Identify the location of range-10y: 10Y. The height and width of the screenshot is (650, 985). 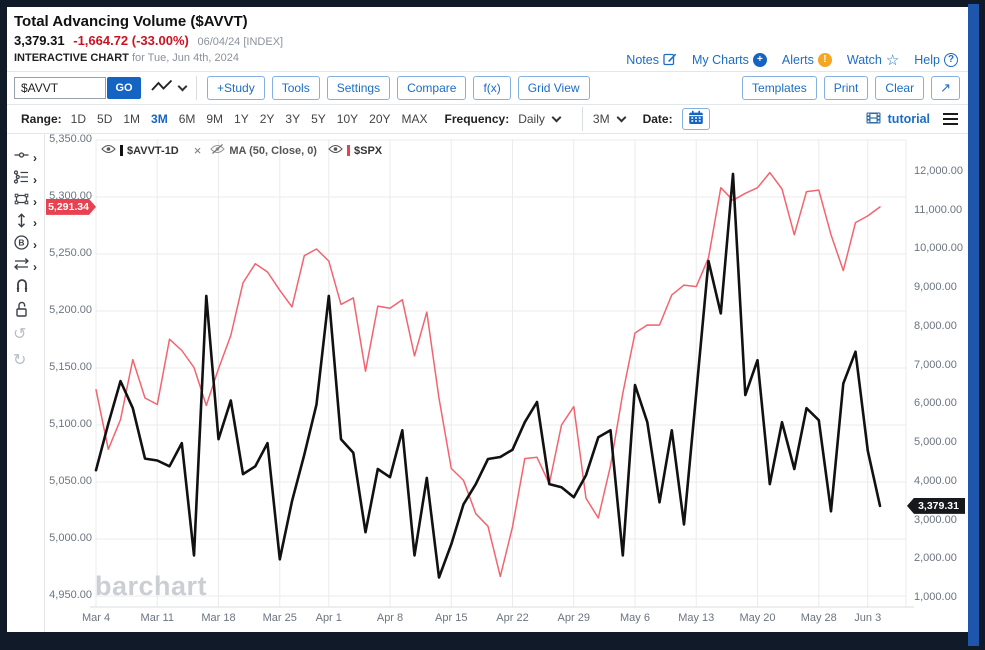
(347, 119).